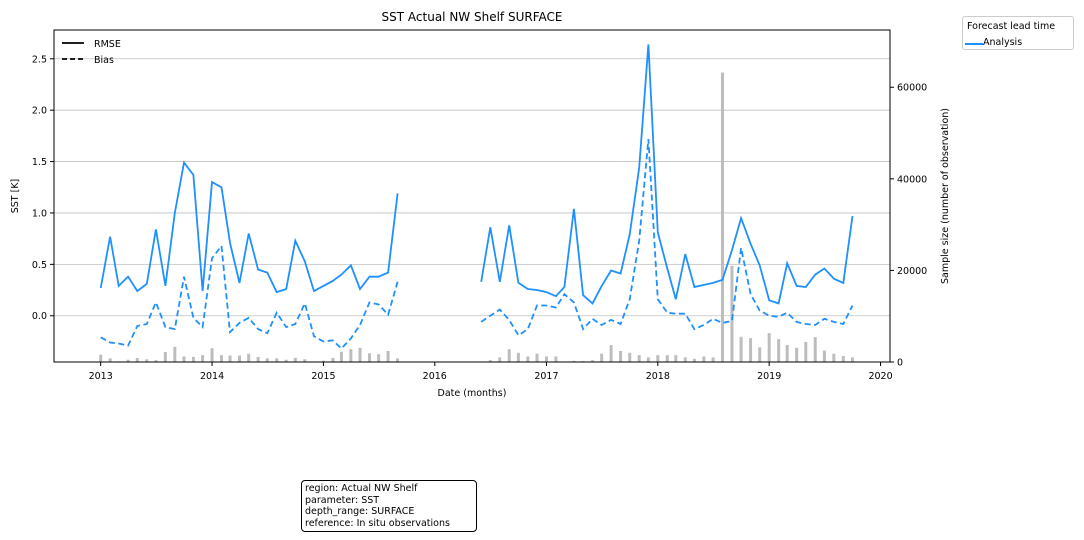 This screenshot has height=540, width=1084. I want to click on y2-tick-label: 40000, so click(912, 179).